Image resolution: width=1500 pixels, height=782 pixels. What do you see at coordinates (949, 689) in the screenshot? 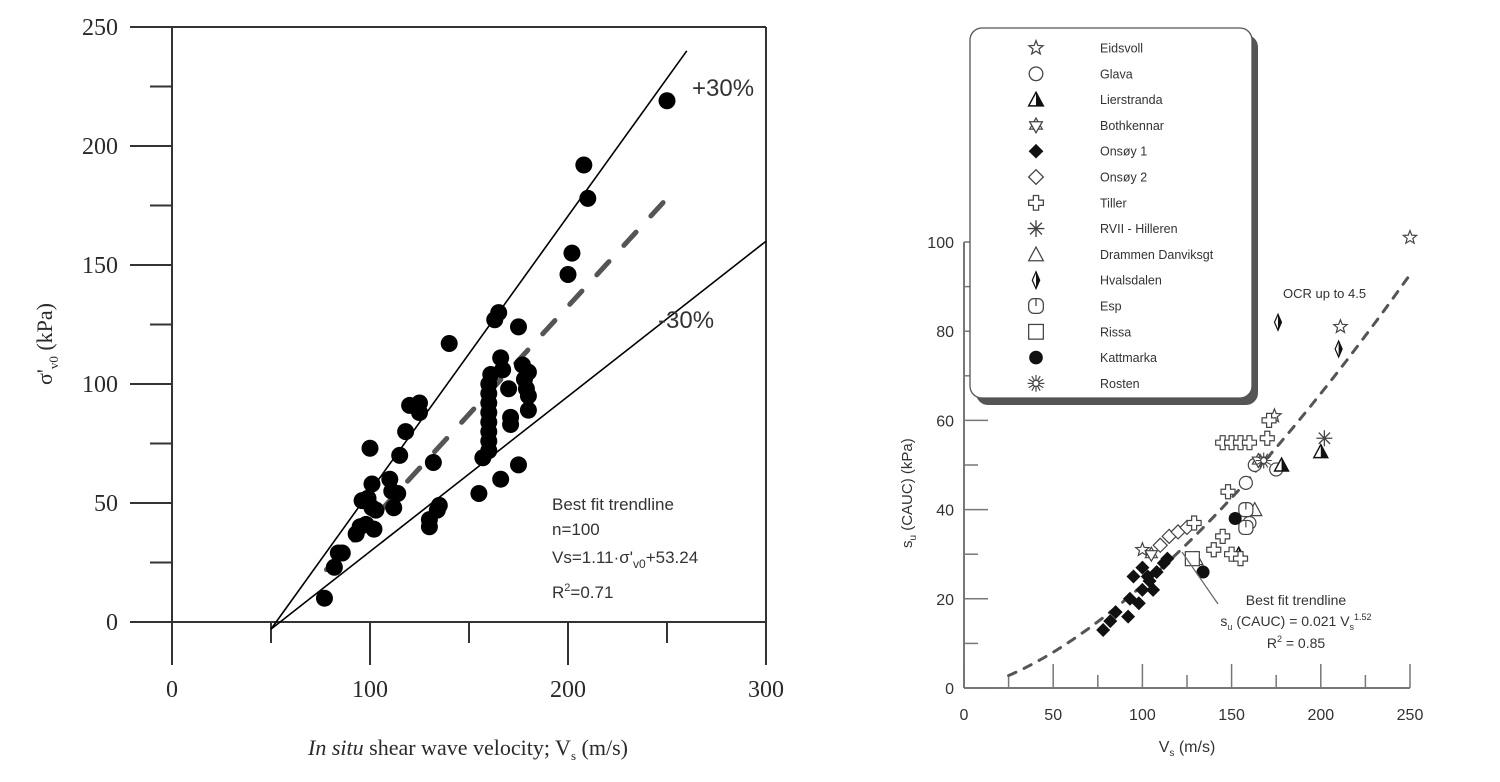
I see `right-y-tick-label: 0` at bounding box center [949, 689].